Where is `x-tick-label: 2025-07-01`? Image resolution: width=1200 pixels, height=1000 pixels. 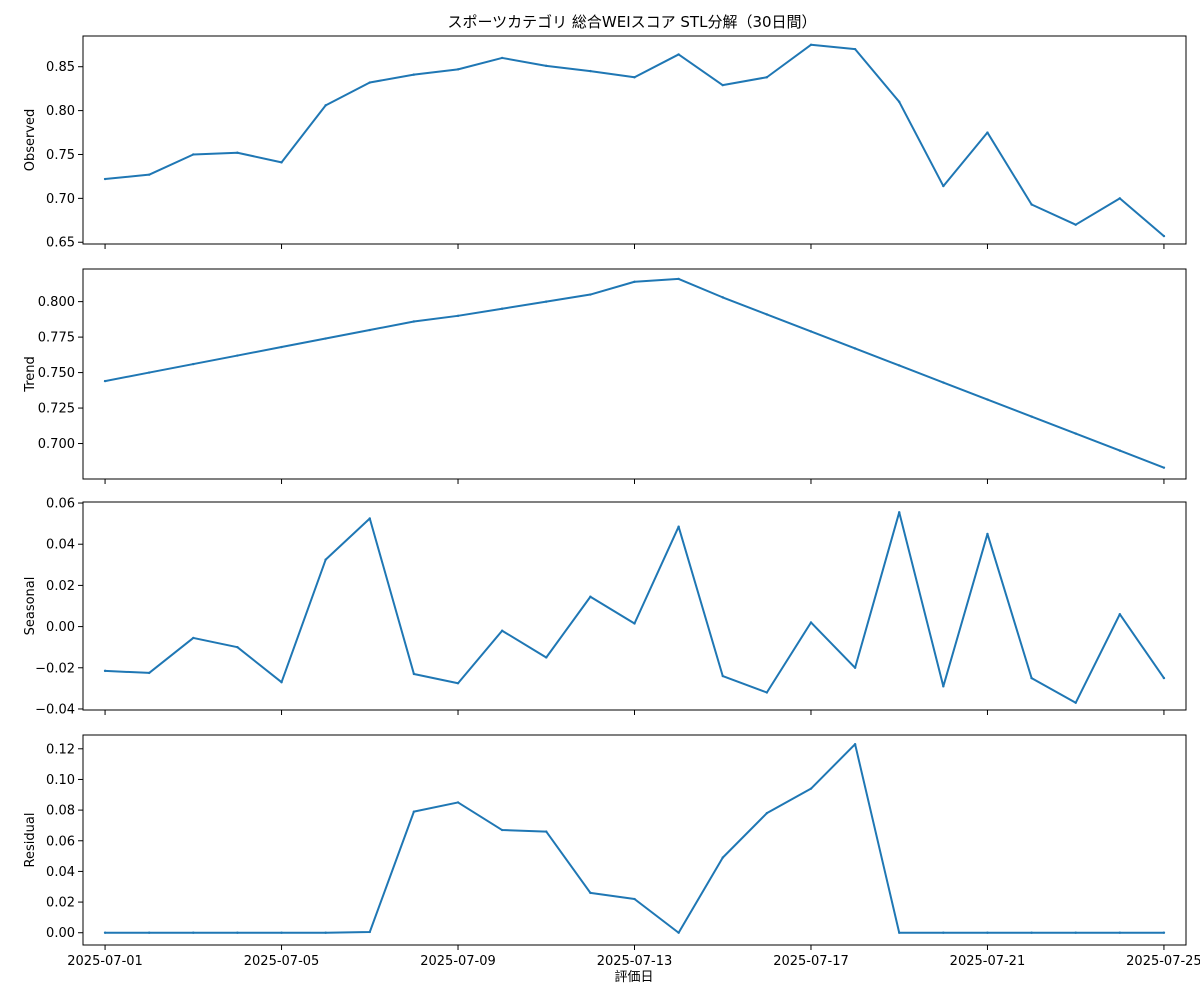
x-tick-label: 2025-07-01 is located at coordinates (105, 961).